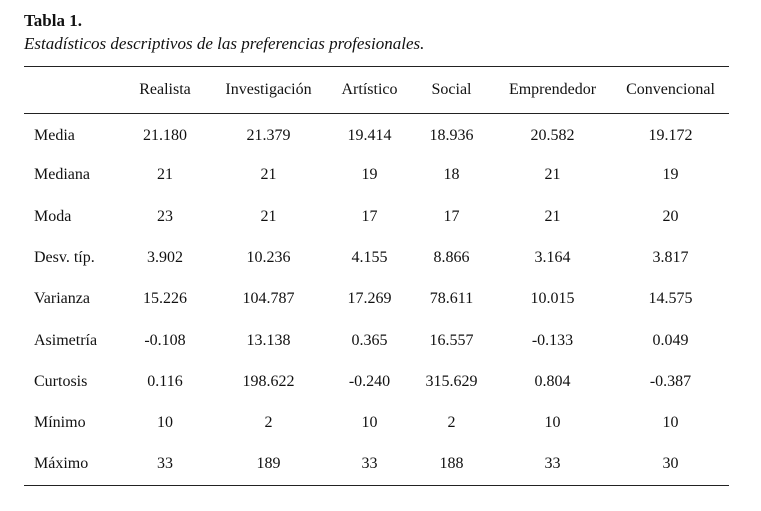  Describe the element at coordinates (670, 299) in the screenshot. I see `table-cell: 14.575` at that location.